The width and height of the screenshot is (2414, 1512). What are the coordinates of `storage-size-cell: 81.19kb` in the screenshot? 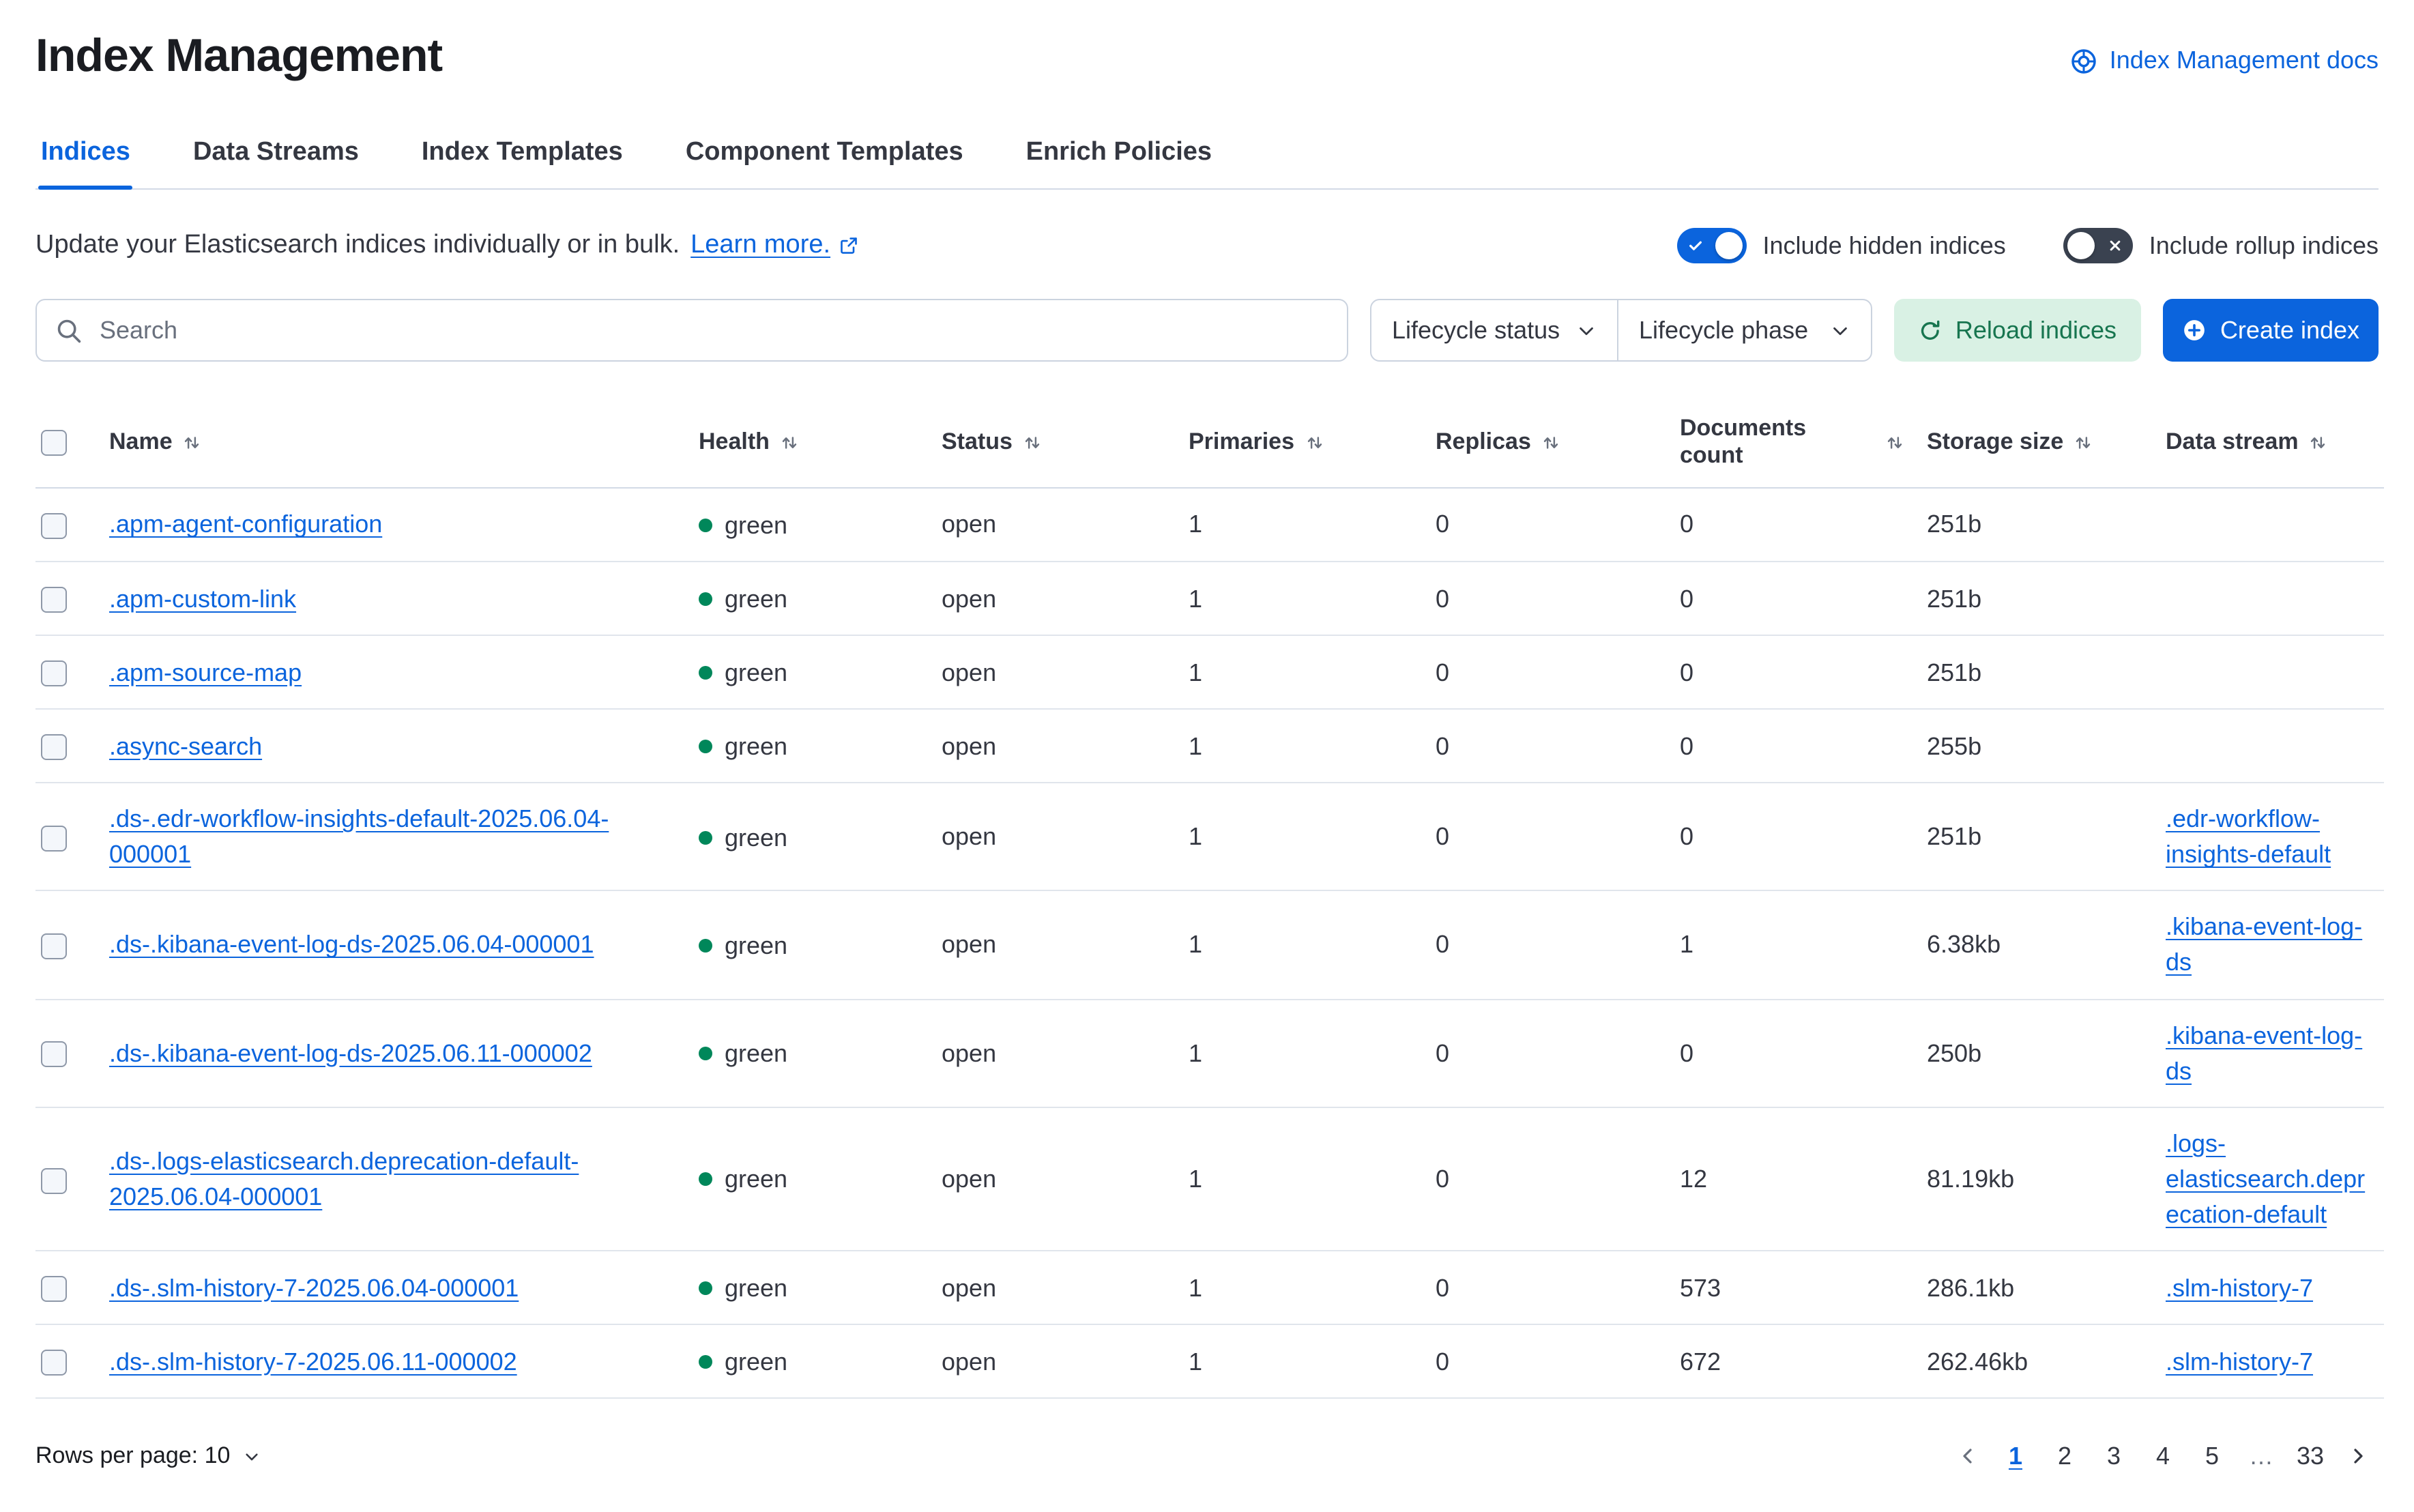 It's located at (2035, 1179).